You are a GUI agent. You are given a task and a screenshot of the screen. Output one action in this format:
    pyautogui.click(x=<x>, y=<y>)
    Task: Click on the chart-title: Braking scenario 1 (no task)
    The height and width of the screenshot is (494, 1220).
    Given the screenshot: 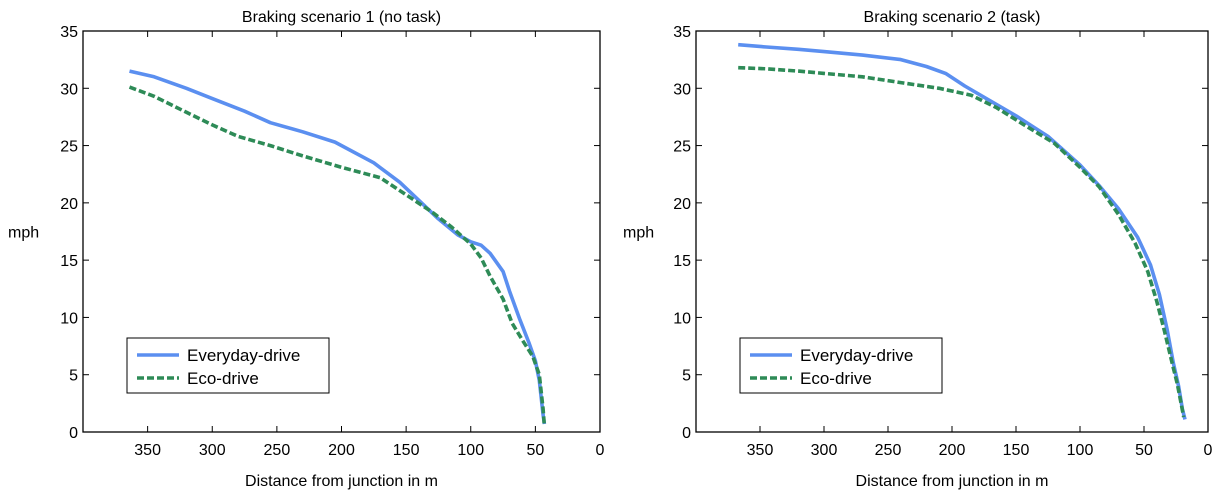 What is the action you would take?
    pyautogui.click(x=341, y=17)
    